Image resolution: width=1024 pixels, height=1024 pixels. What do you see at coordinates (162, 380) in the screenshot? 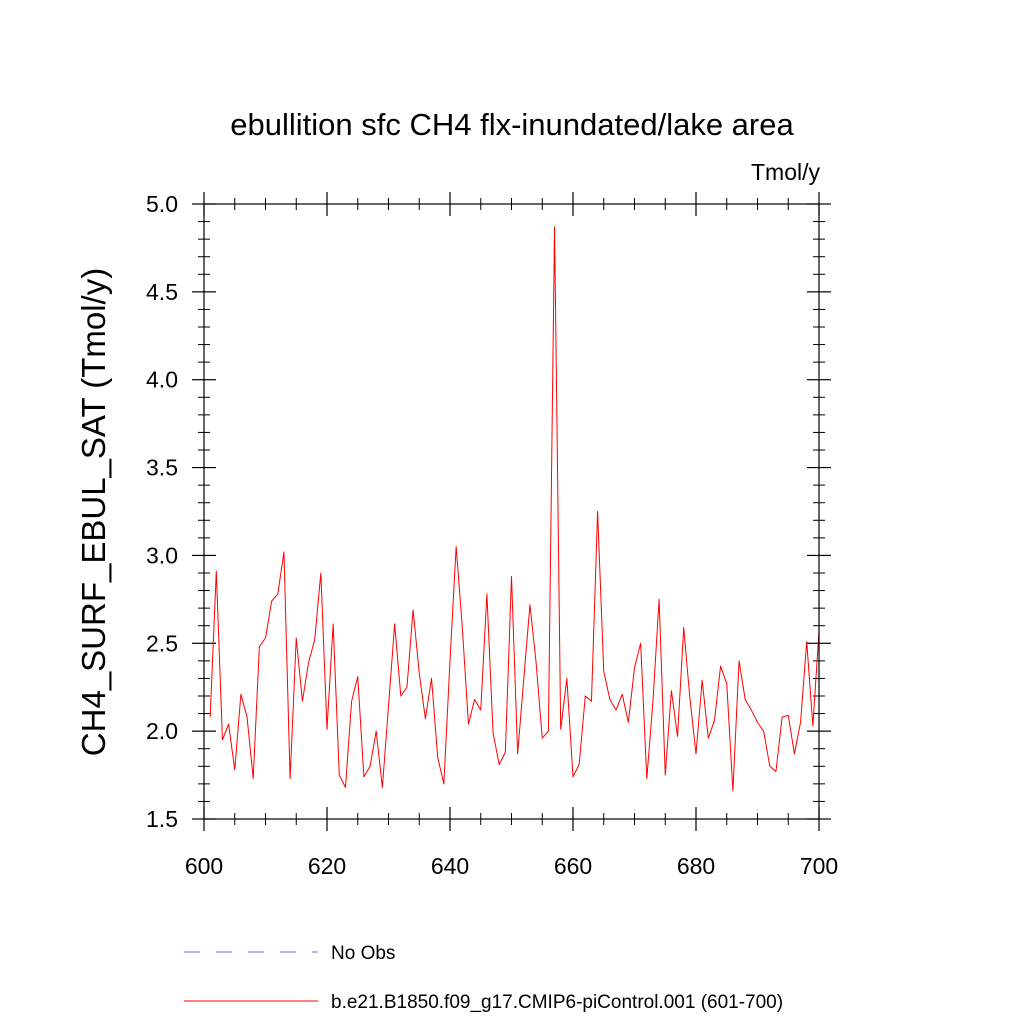
I see `y-tick-label: 4.0` at bounding box center [162, 380].